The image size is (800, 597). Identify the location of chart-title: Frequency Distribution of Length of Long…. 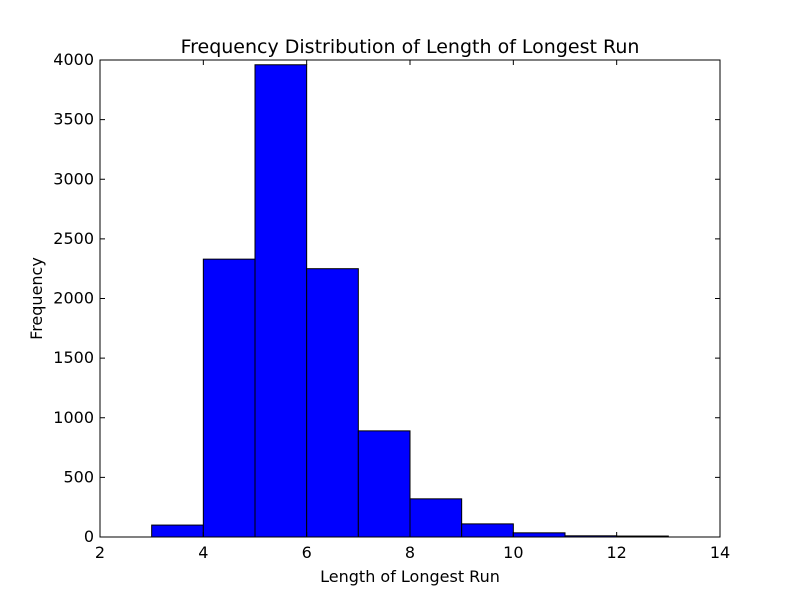
(410, 47).